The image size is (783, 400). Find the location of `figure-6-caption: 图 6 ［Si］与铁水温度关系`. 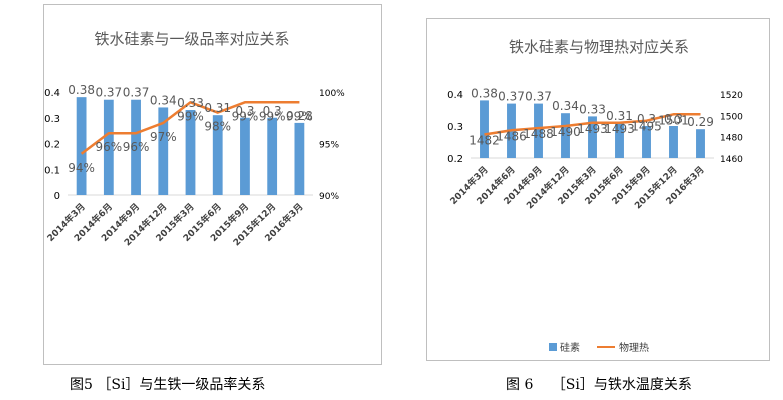

figure-6-caption: 图 6 ［Si］与铁水温度关系 is located at coordinates (599, 385).